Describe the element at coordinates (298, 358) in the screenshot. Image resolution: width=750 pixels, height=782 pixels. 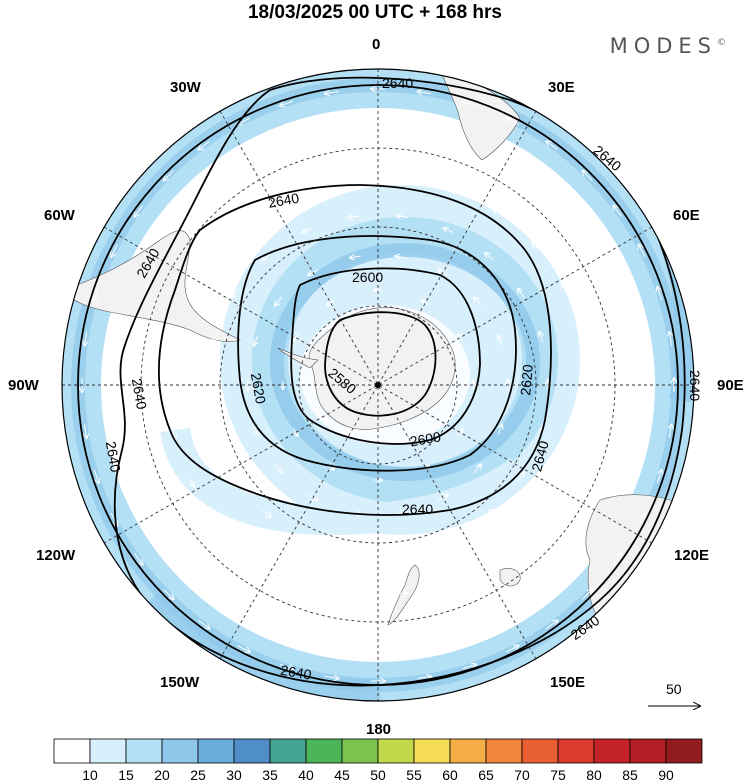
I see `antarctic-peninsula` at that location.